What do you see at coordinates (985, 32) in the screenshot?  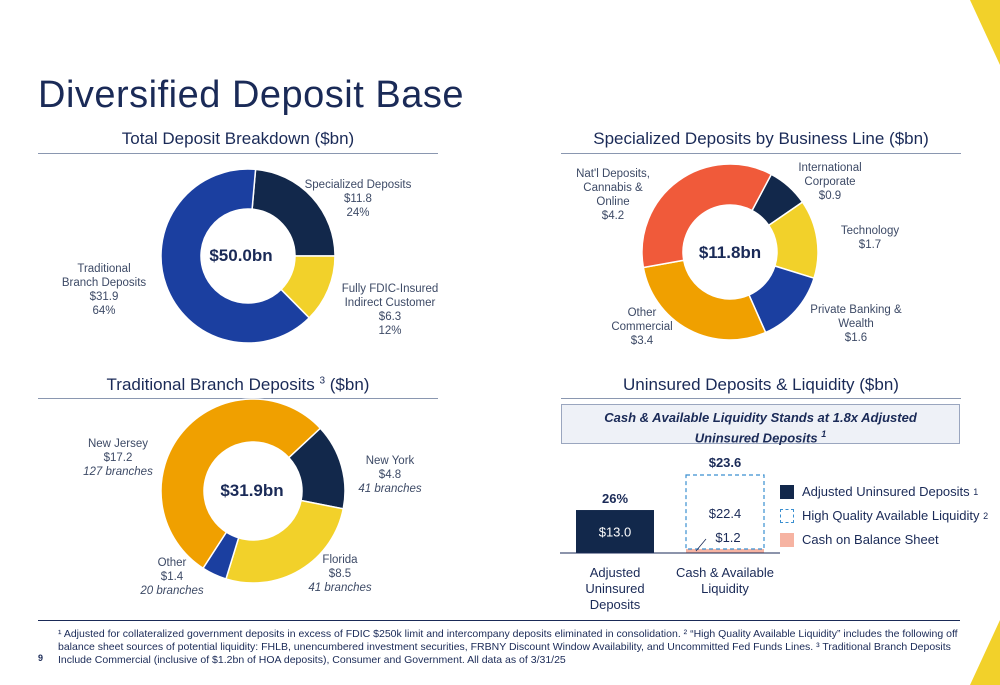 I see `corner-accent-top` at bounding box center [985, 32].